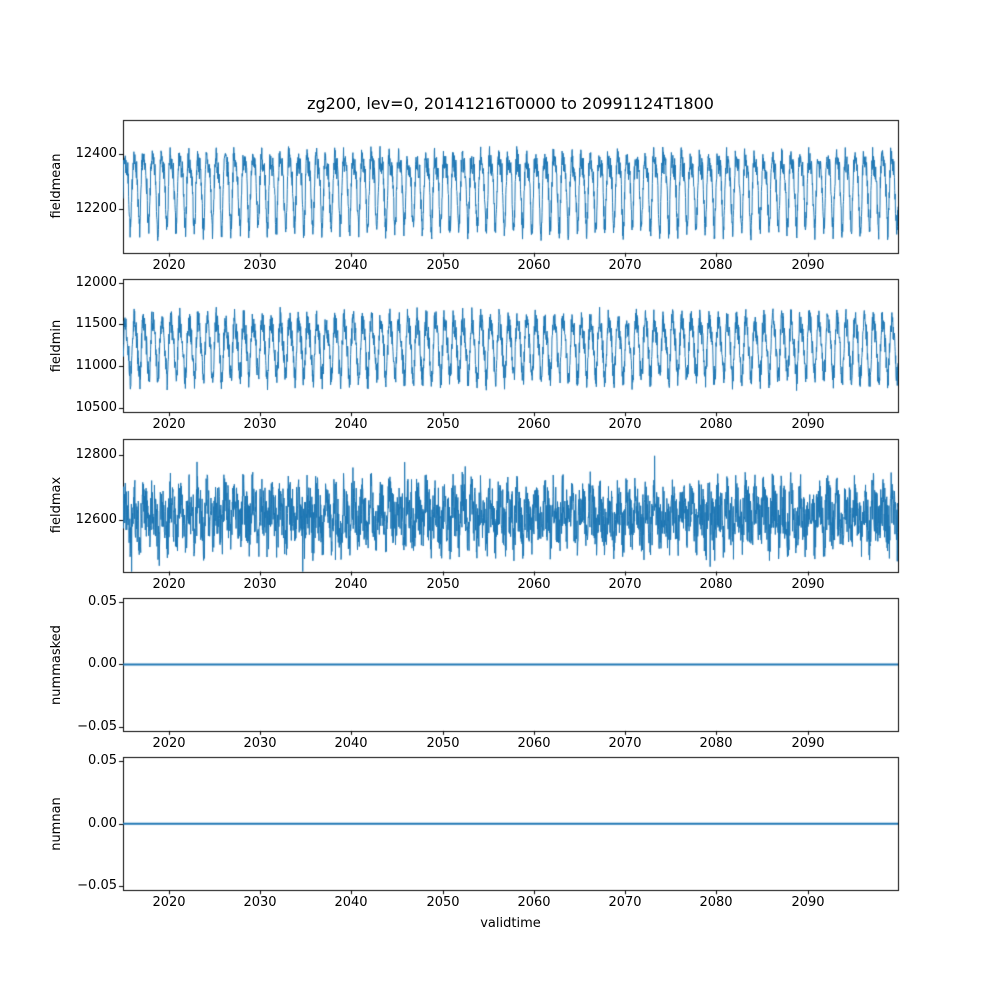 The height and width of the screenshot is (1000, 1000). Describe the element at coordinates (443, 265) in the screenshot. I see `x-tick-label-fieldmean-2050: 2050` at that location.